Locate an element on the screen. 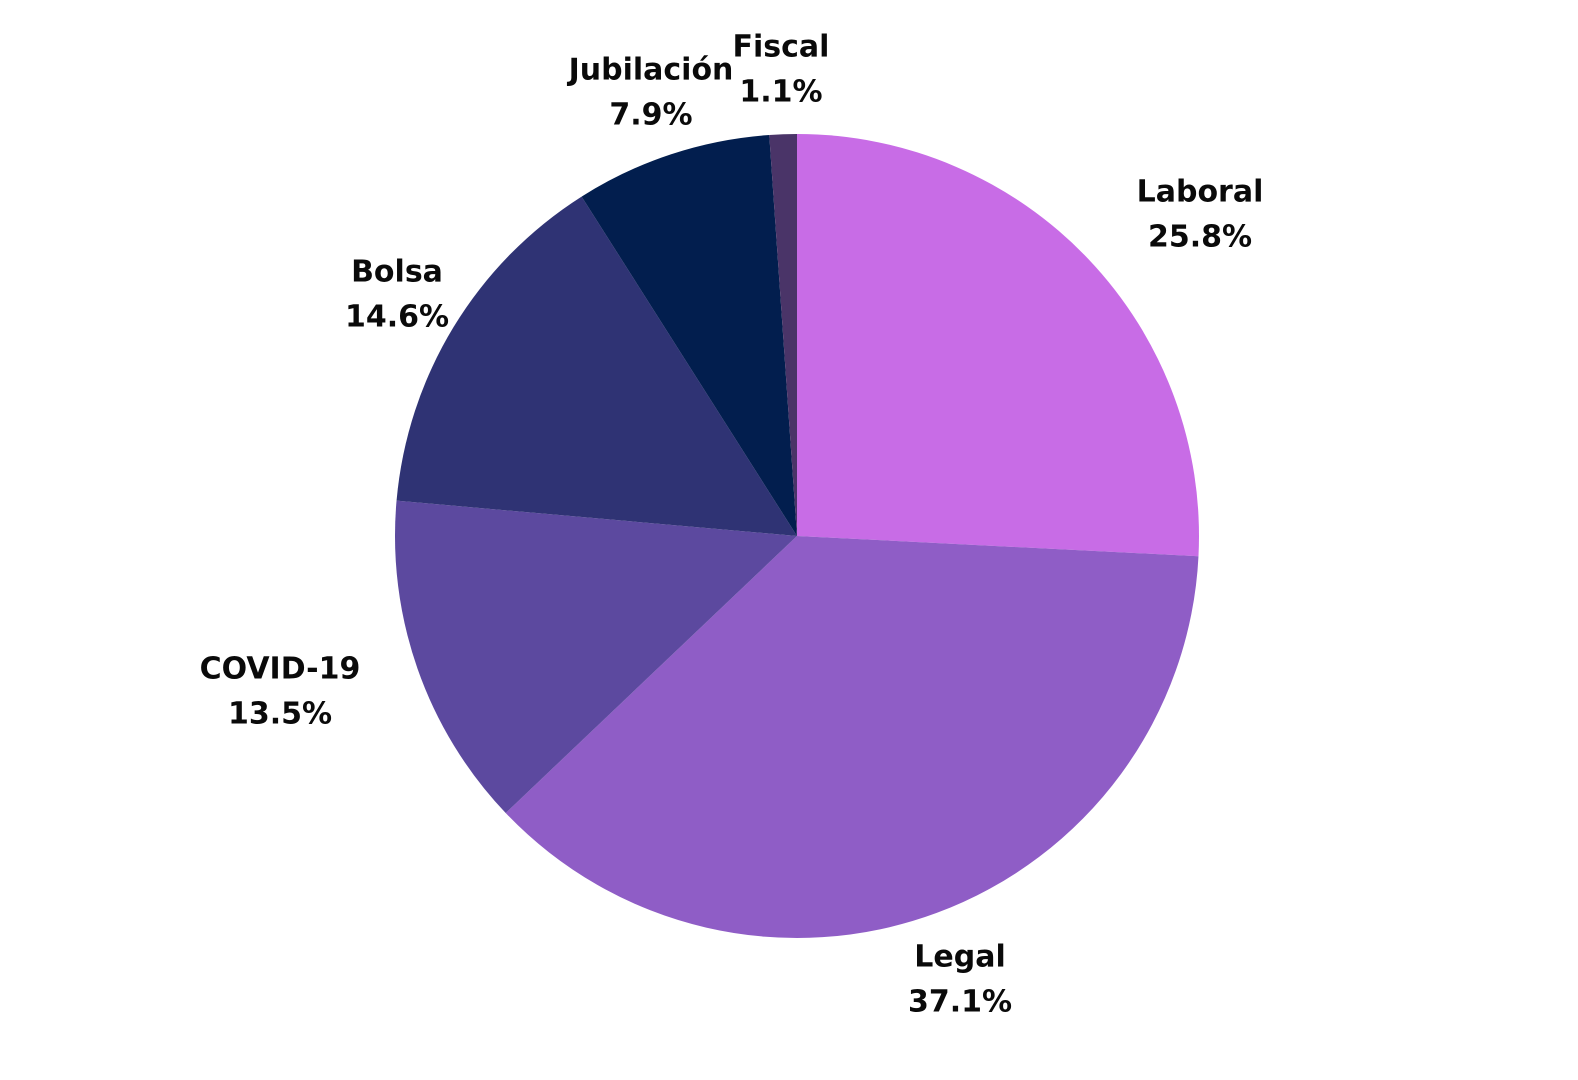 This screenshot has width=1578, height=1080. slice-label-jubilacion: Jubilación is located at coordinates (650, 70).